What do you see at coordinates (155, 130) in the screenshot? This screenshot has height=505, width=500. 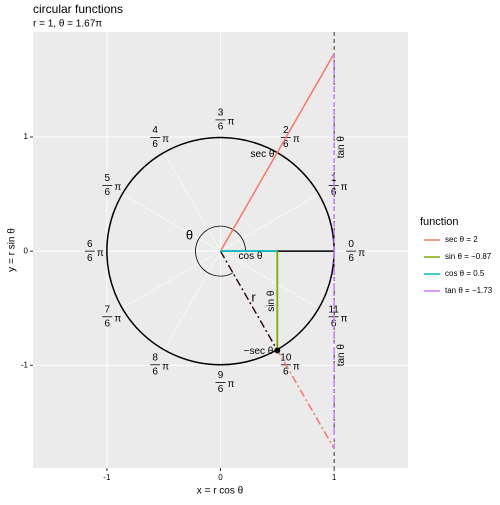 I see `angle-numerator: 4` at bounding box center [155, 130].